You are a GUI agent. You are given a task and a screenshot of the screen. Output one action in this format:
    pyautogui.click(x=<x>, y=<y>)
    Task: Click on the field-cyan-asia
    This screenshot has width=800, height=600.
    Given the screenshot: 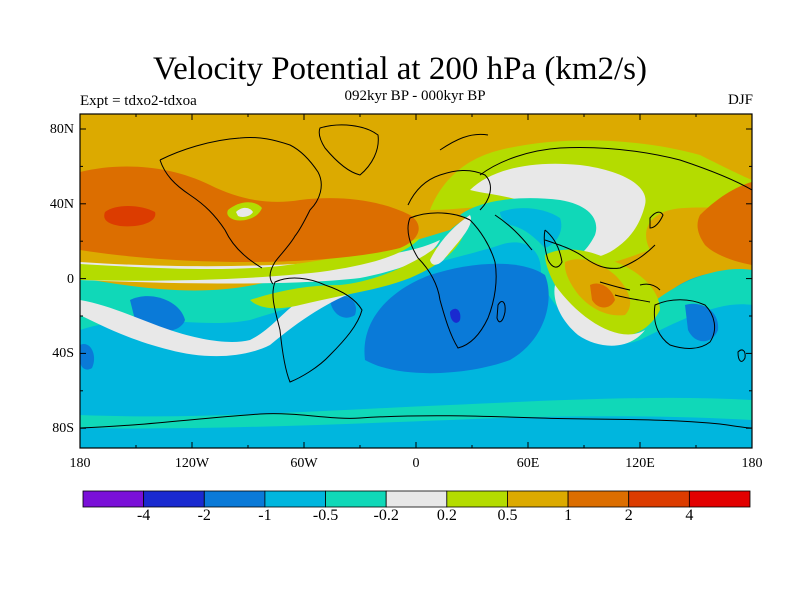 What is the action you would take?
    pyautogui.click(x=531, y=228)
    